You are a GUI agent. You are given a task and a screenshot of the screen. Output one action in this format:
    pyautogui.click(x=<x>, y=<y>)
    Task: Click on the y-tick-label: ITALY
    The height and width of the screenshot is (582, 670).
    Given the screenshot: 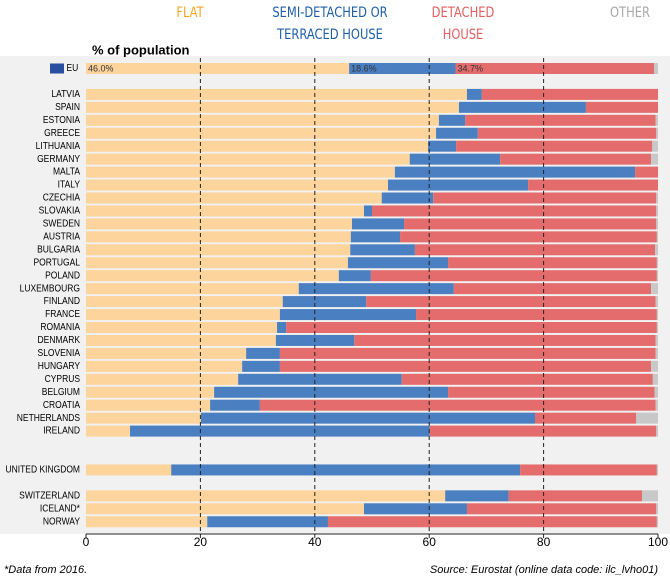 What is the action you would take?
    pyautogui.click(x=69, y=184)
    